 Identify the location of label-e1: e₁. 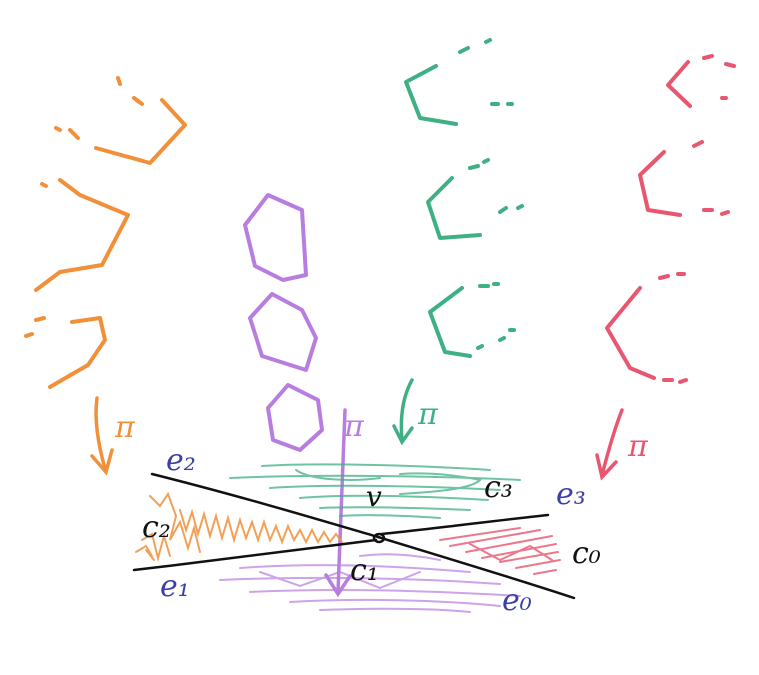
(175, 586).